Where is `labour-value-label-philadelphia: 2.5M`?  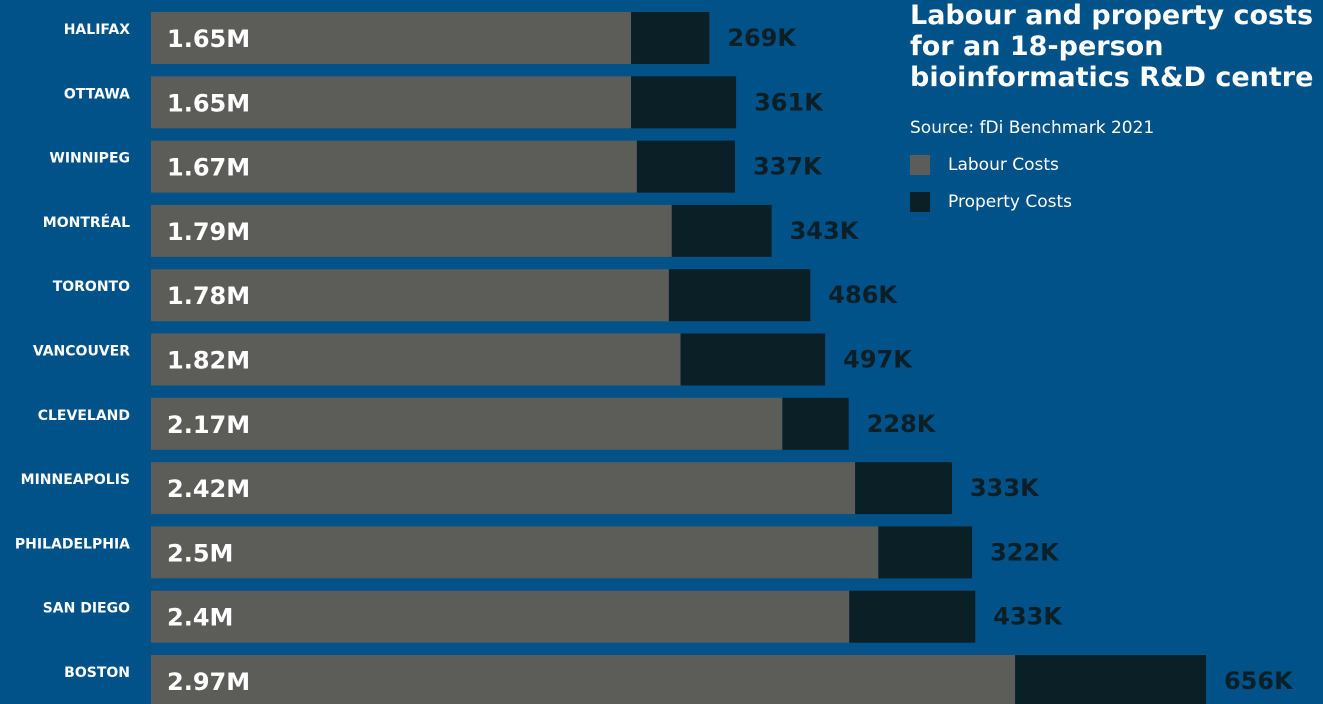
labour-value-label-philadelphia: 2.5M is located at coordinates (200, 553).